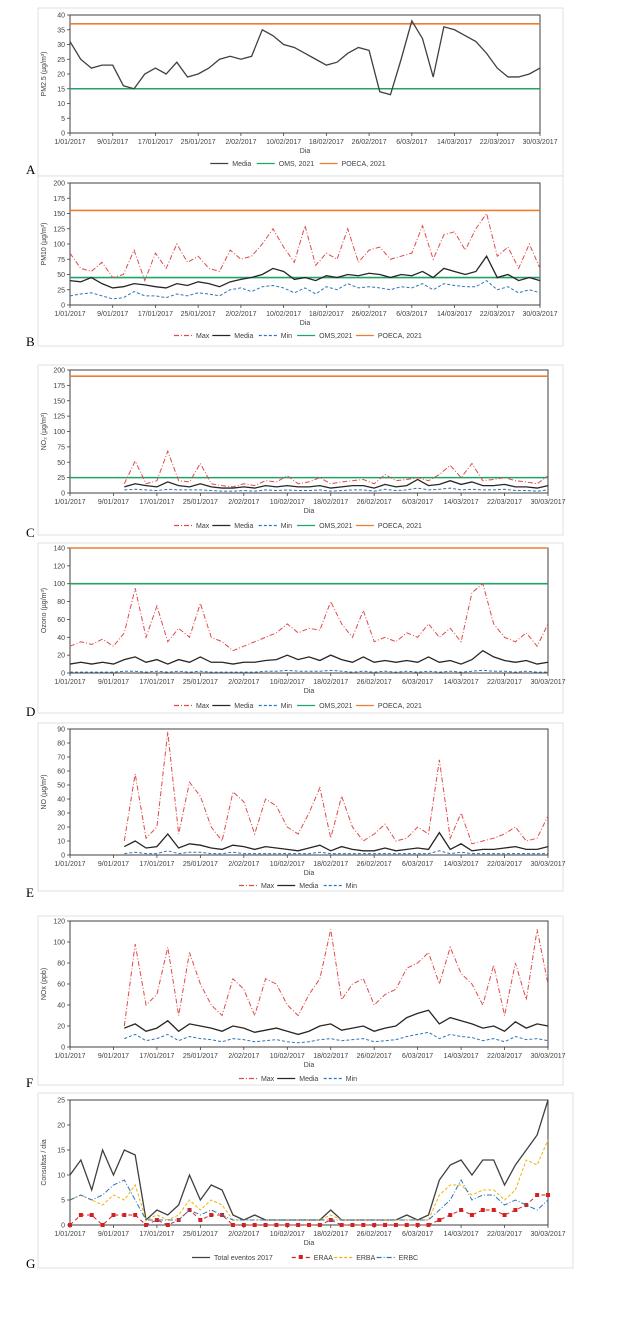 This screenshot has width=617, height=1323. I want to click on legend: Max Media Min, so click(297, 1079).